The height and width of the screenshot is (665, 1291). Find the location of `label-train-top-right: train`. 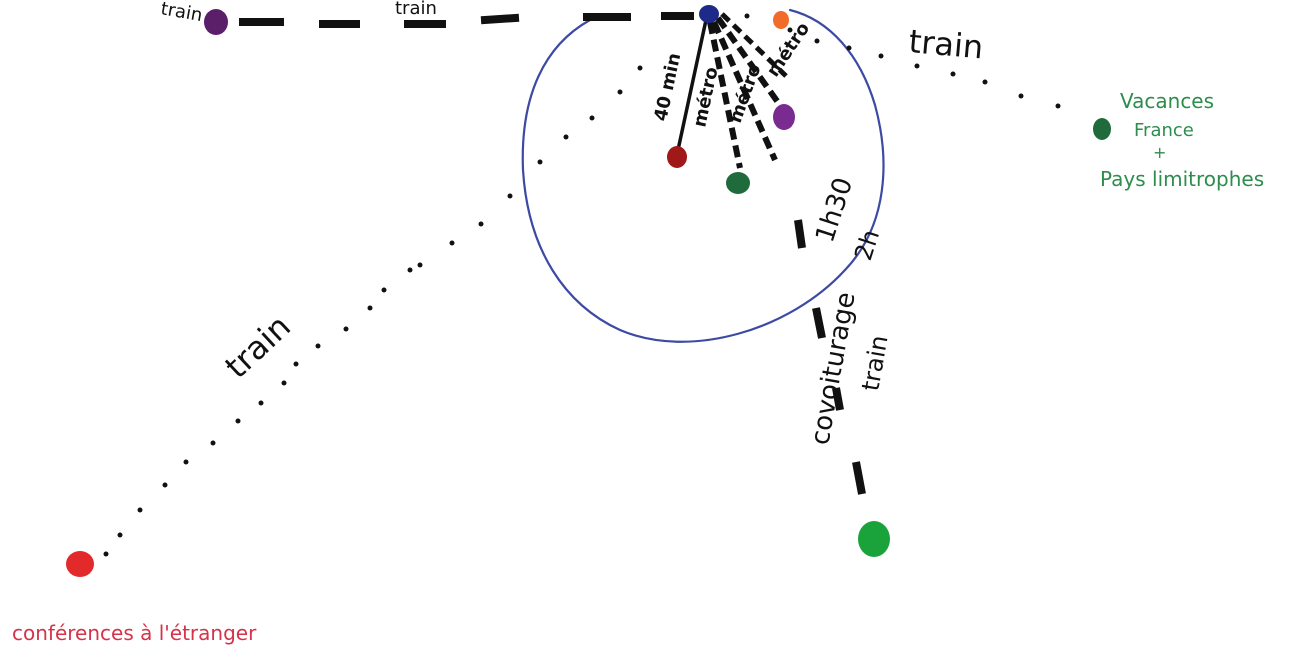

label-train-top-right: train is located at coordinates (946, 44).